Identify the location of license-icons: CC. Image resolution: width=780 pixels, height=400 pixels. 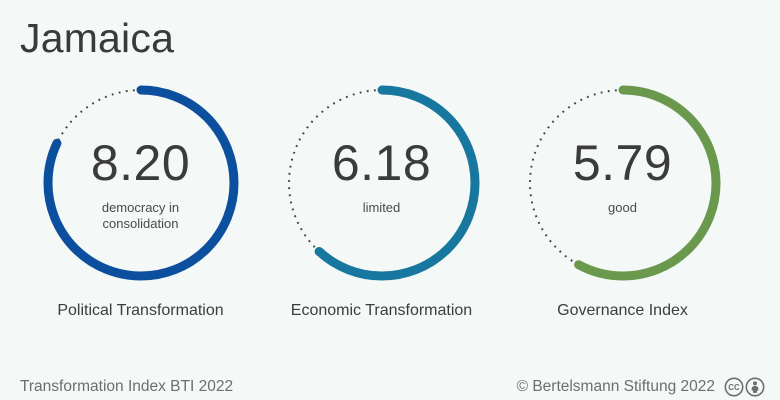
(744, 387).